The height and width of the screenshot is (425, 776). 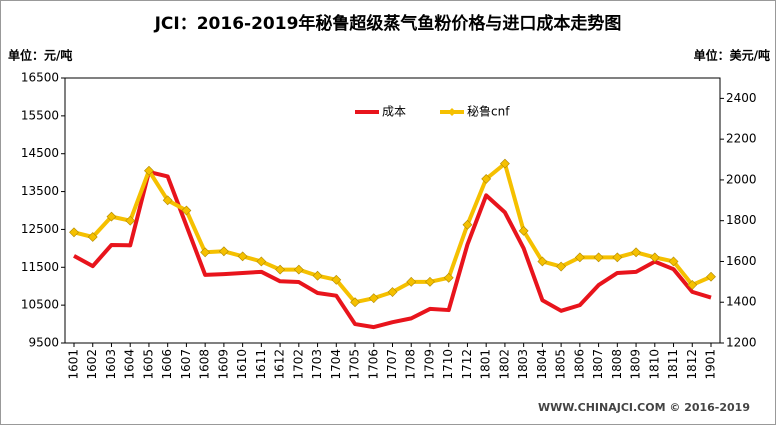 I want to click on x-tick-label: 1706, so click(x=373, y=364).